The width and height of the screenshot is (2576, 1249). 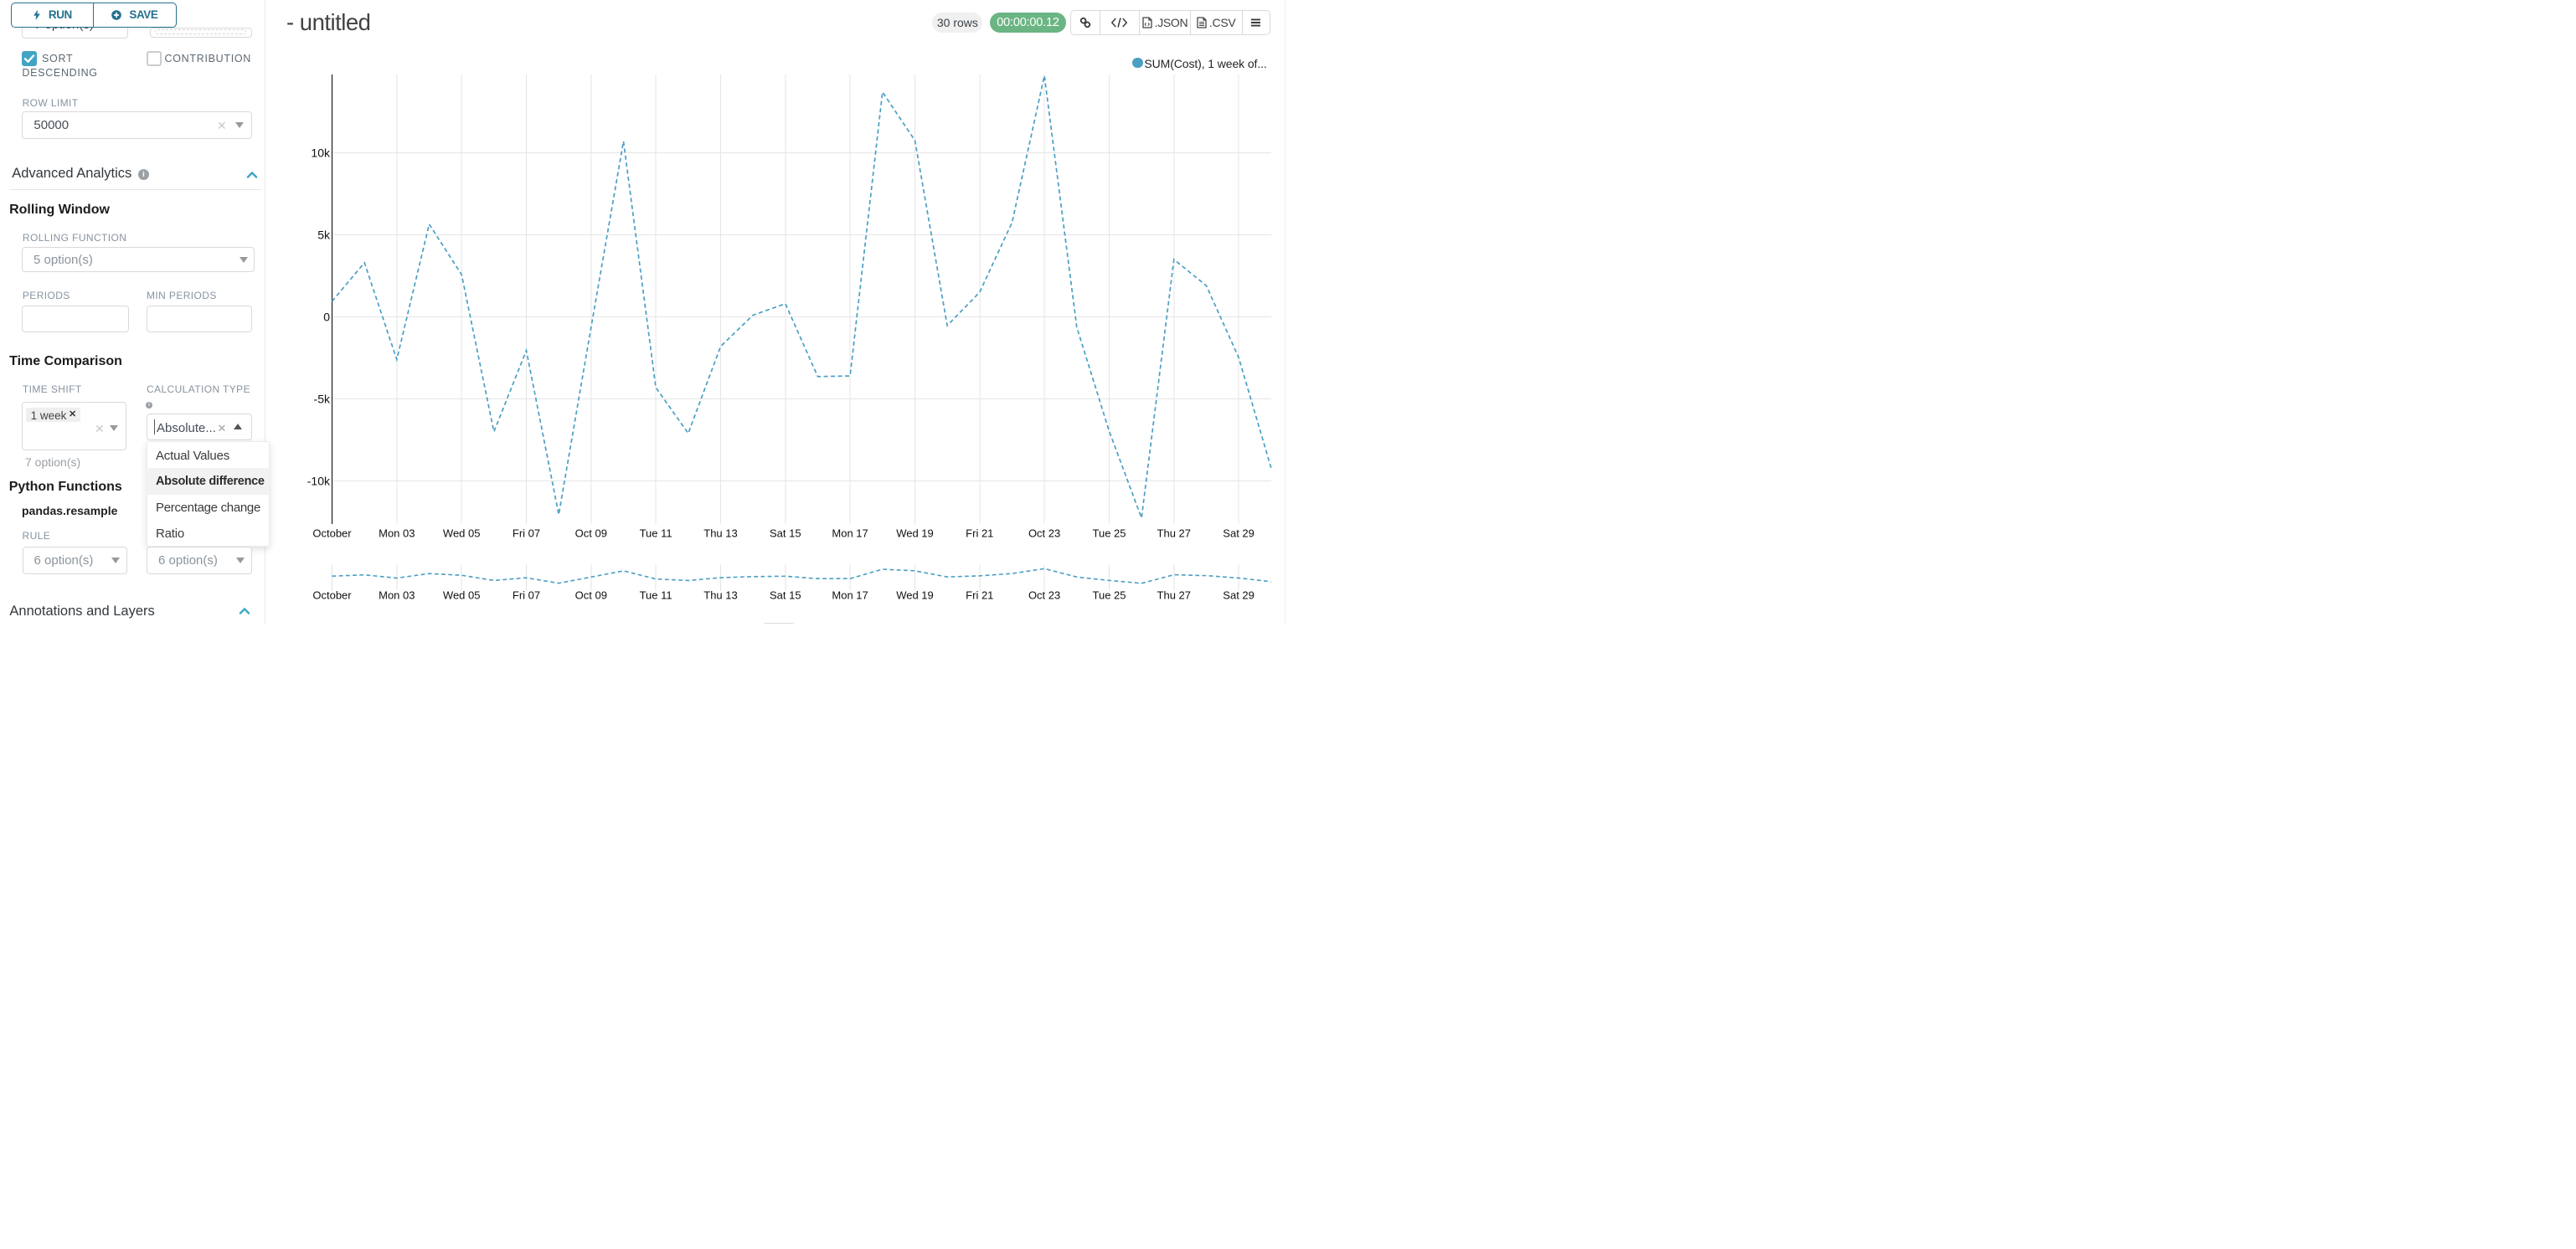 I want to click on svg-text: 5k, so click(x=324, y=235).